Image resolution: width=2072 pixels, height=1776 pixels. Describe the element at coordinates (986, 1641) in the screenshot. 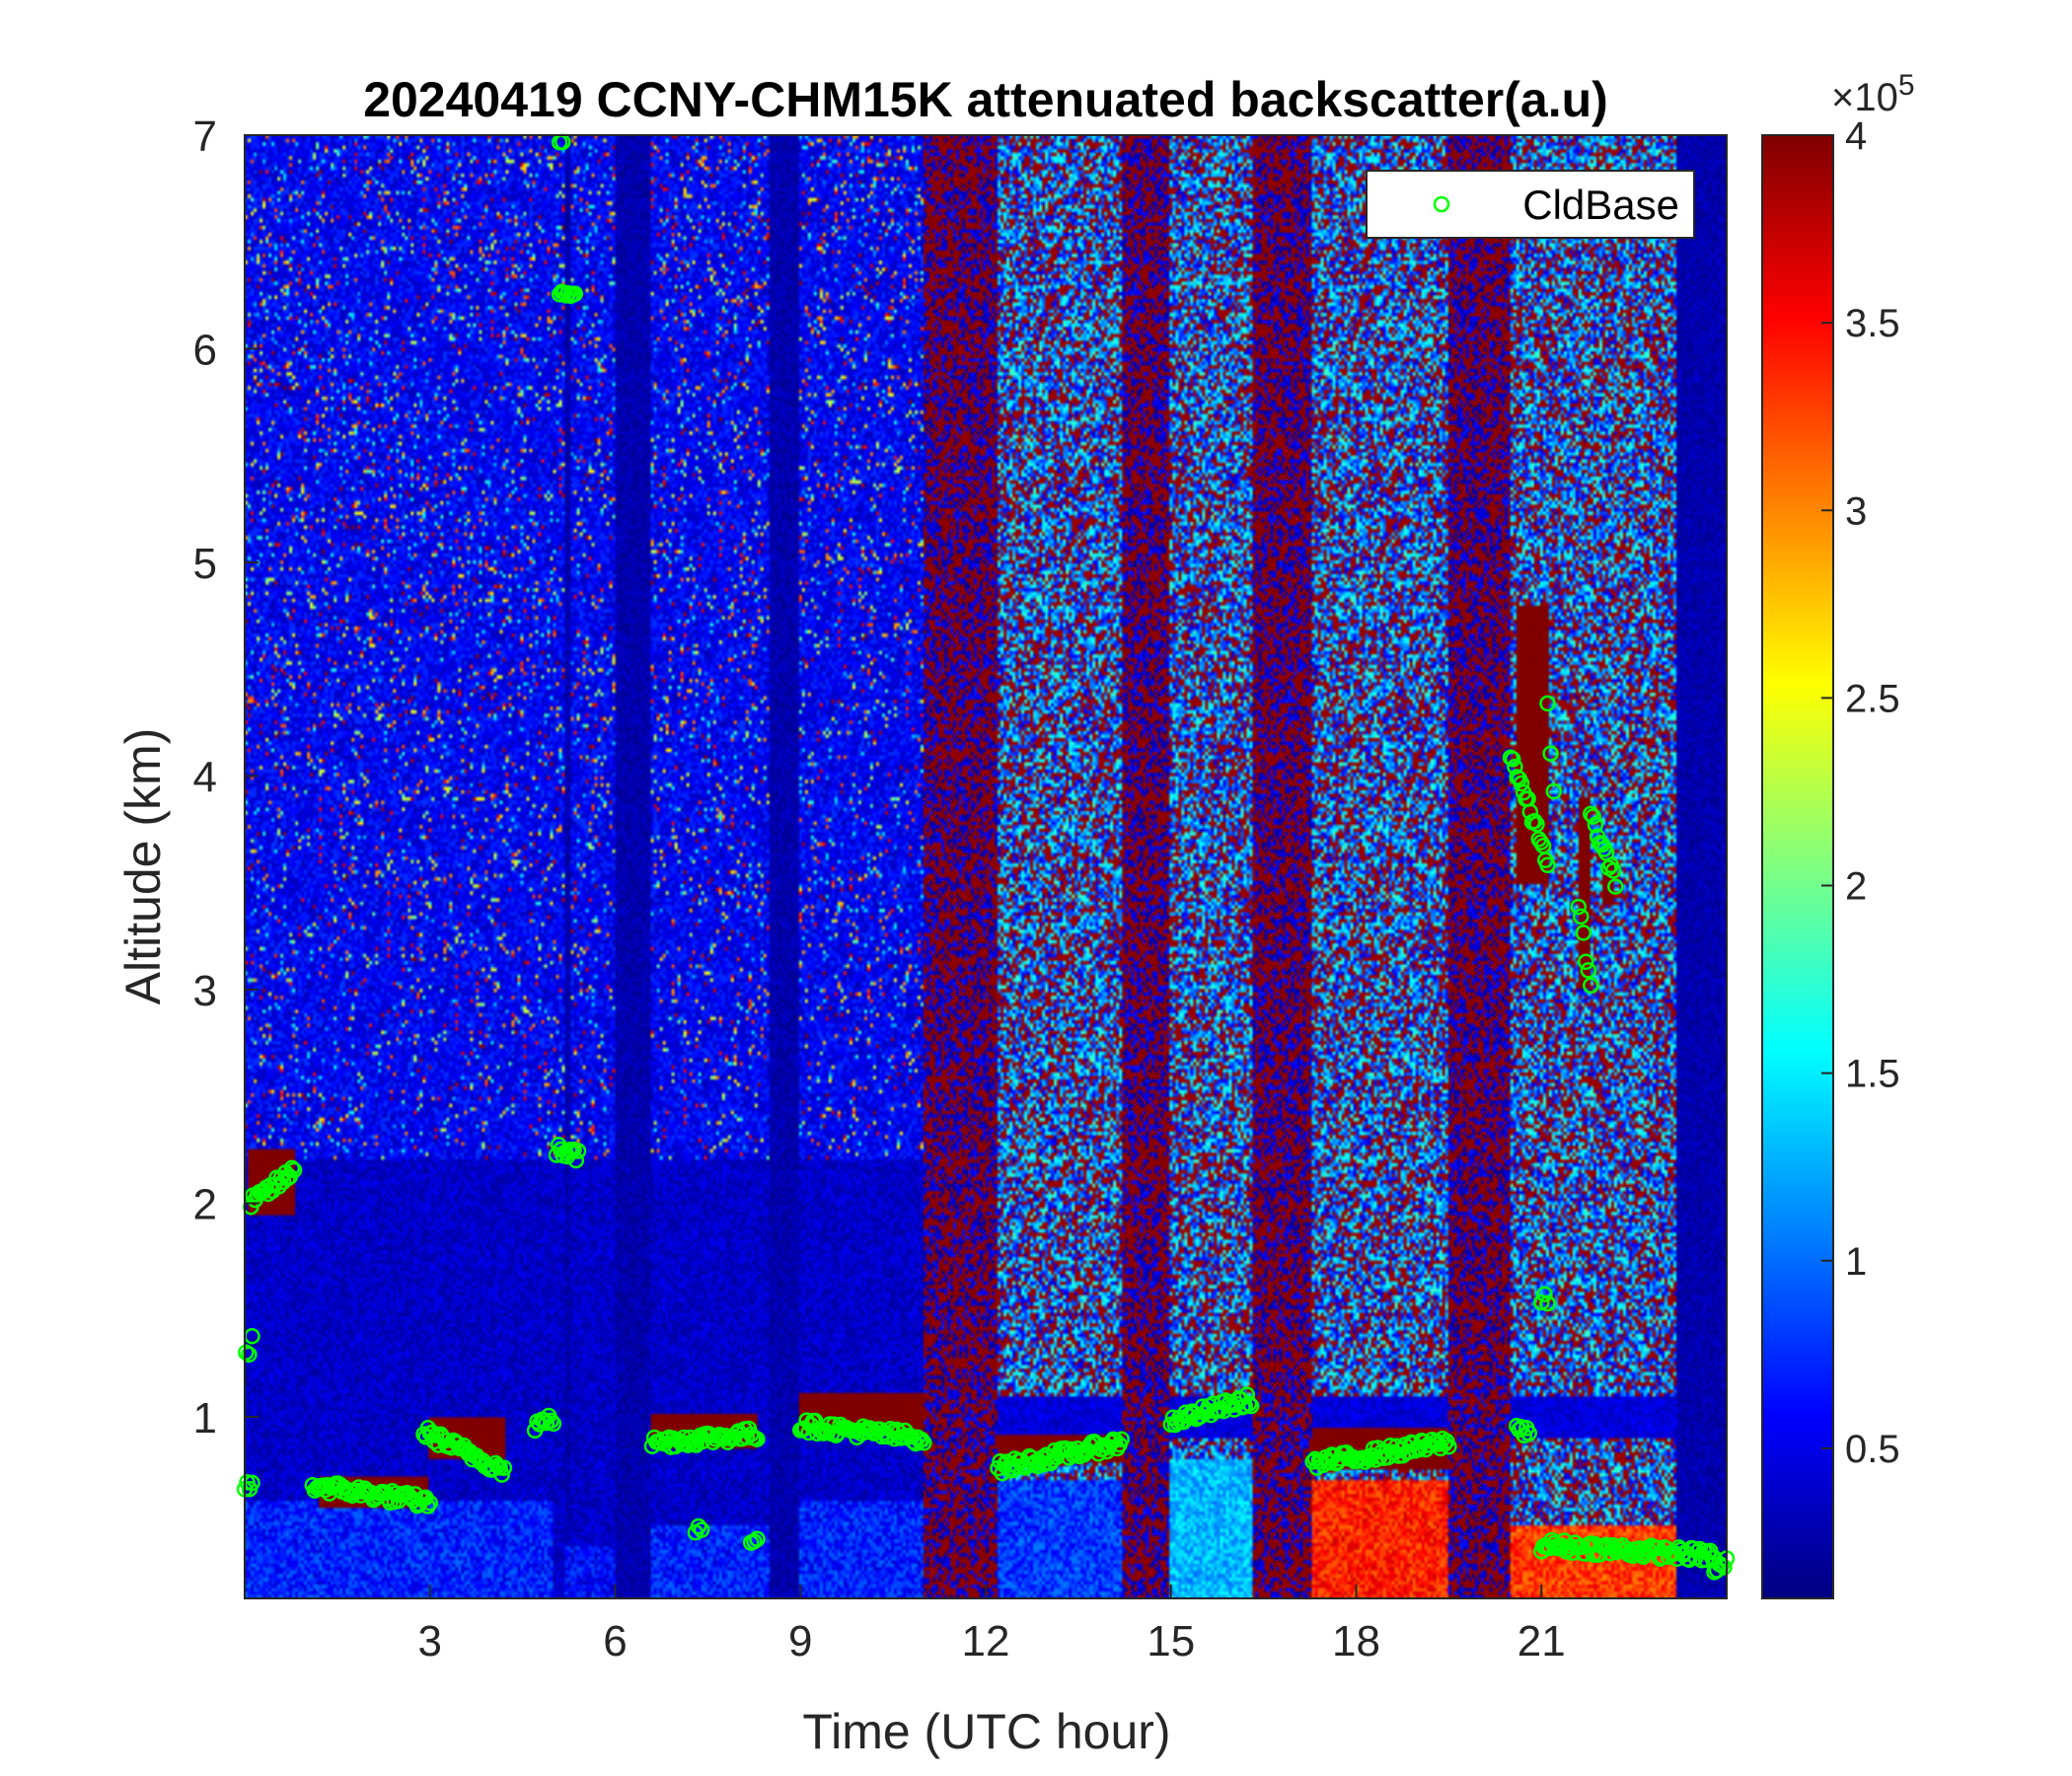

I see `x-tick-label: 12` at that location.